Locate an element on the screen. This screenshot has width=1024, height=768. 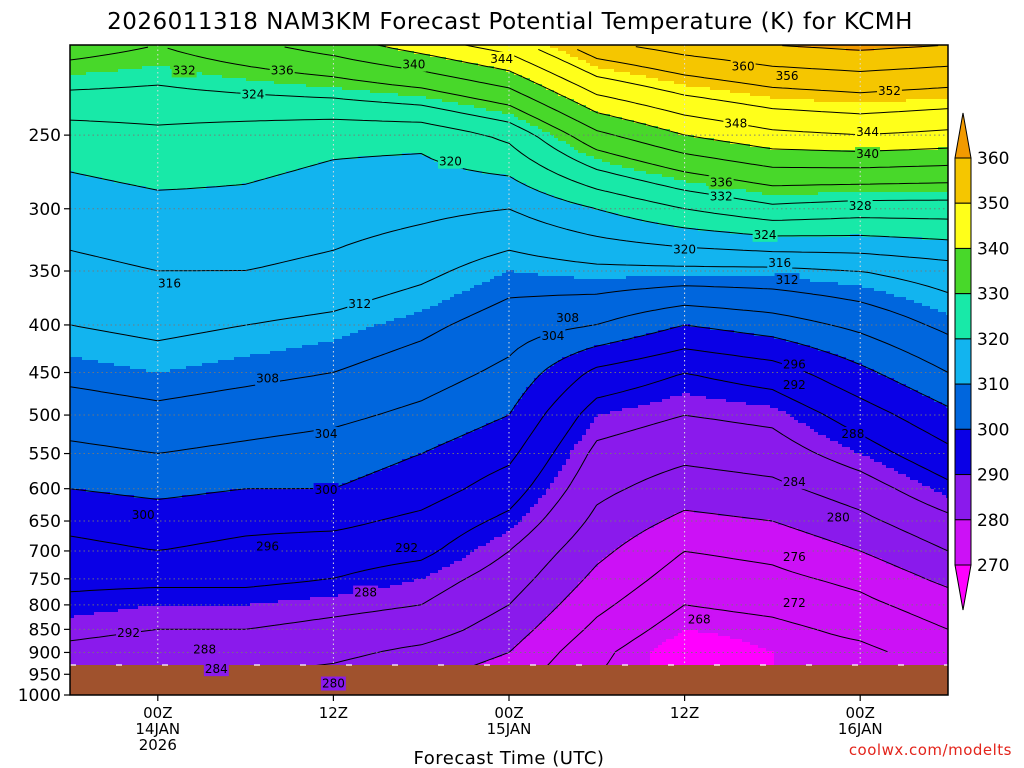
y-tick-label: 600 is located at coordinates (45, 490).